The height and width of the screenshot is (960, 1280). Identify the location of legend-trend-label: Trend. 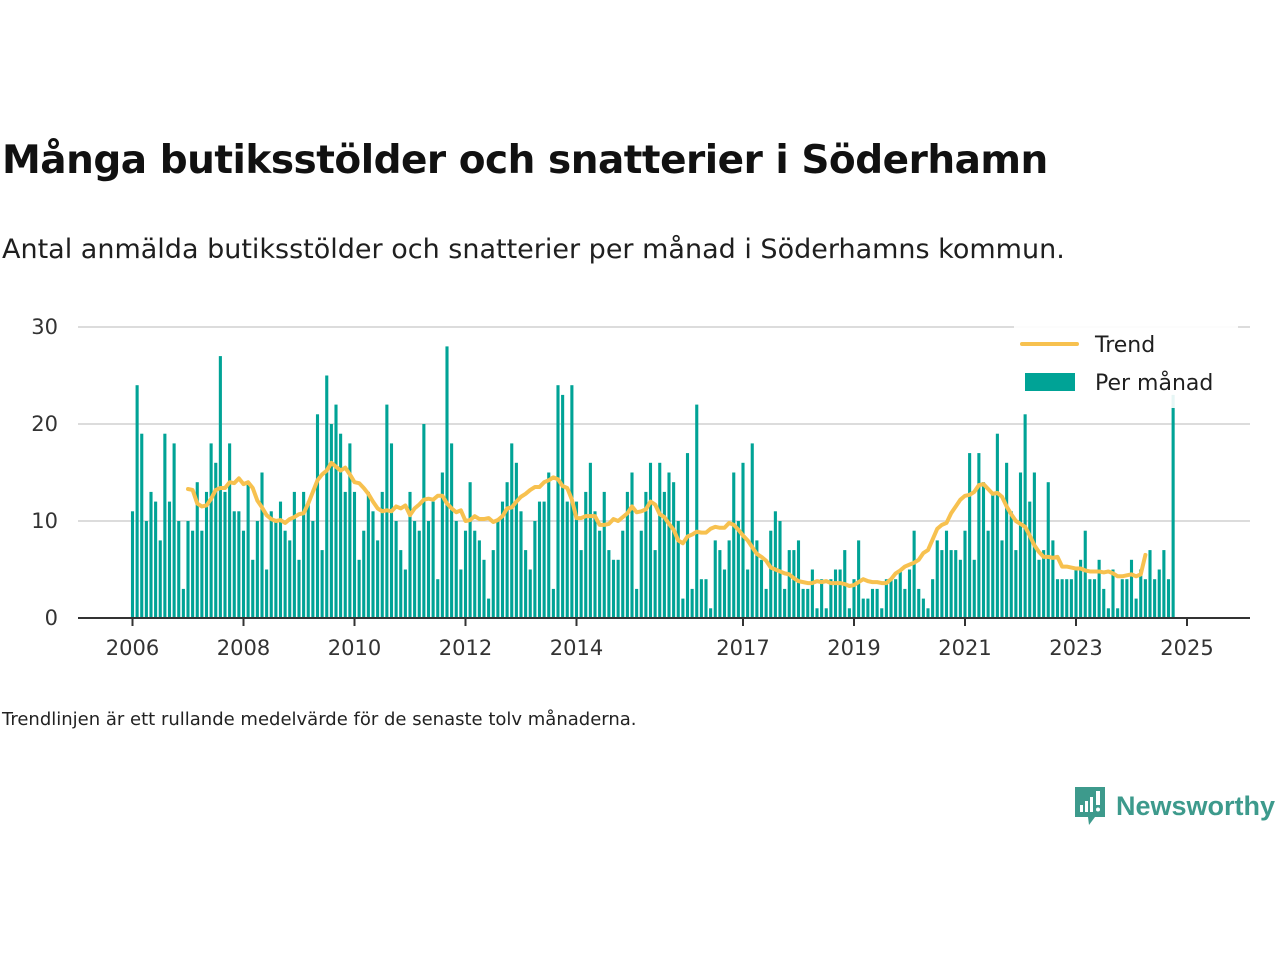
(1124, 345).